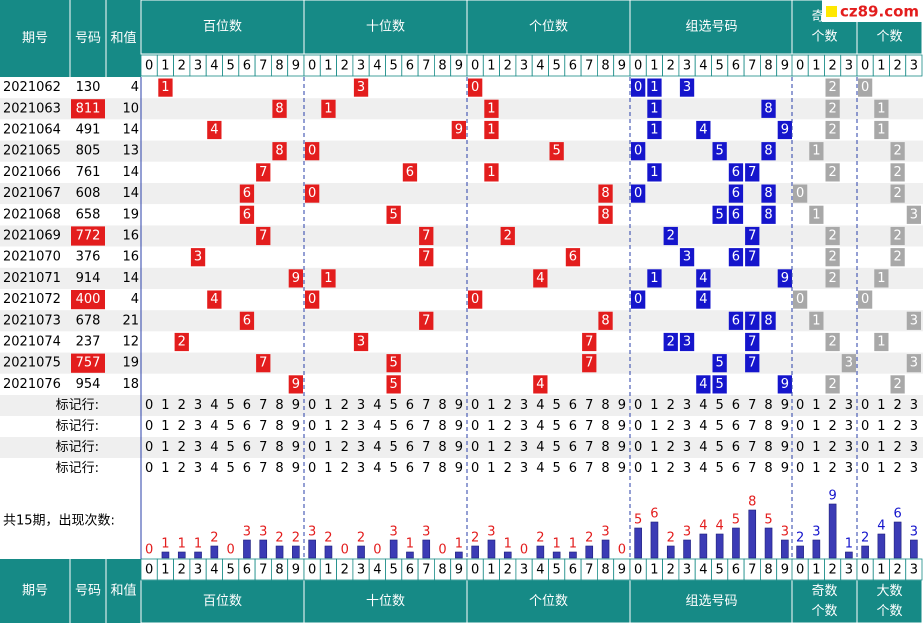 The height and width of the screenshot is (623, 923). I want to click on marker-digit: 9, so click(622, 426).